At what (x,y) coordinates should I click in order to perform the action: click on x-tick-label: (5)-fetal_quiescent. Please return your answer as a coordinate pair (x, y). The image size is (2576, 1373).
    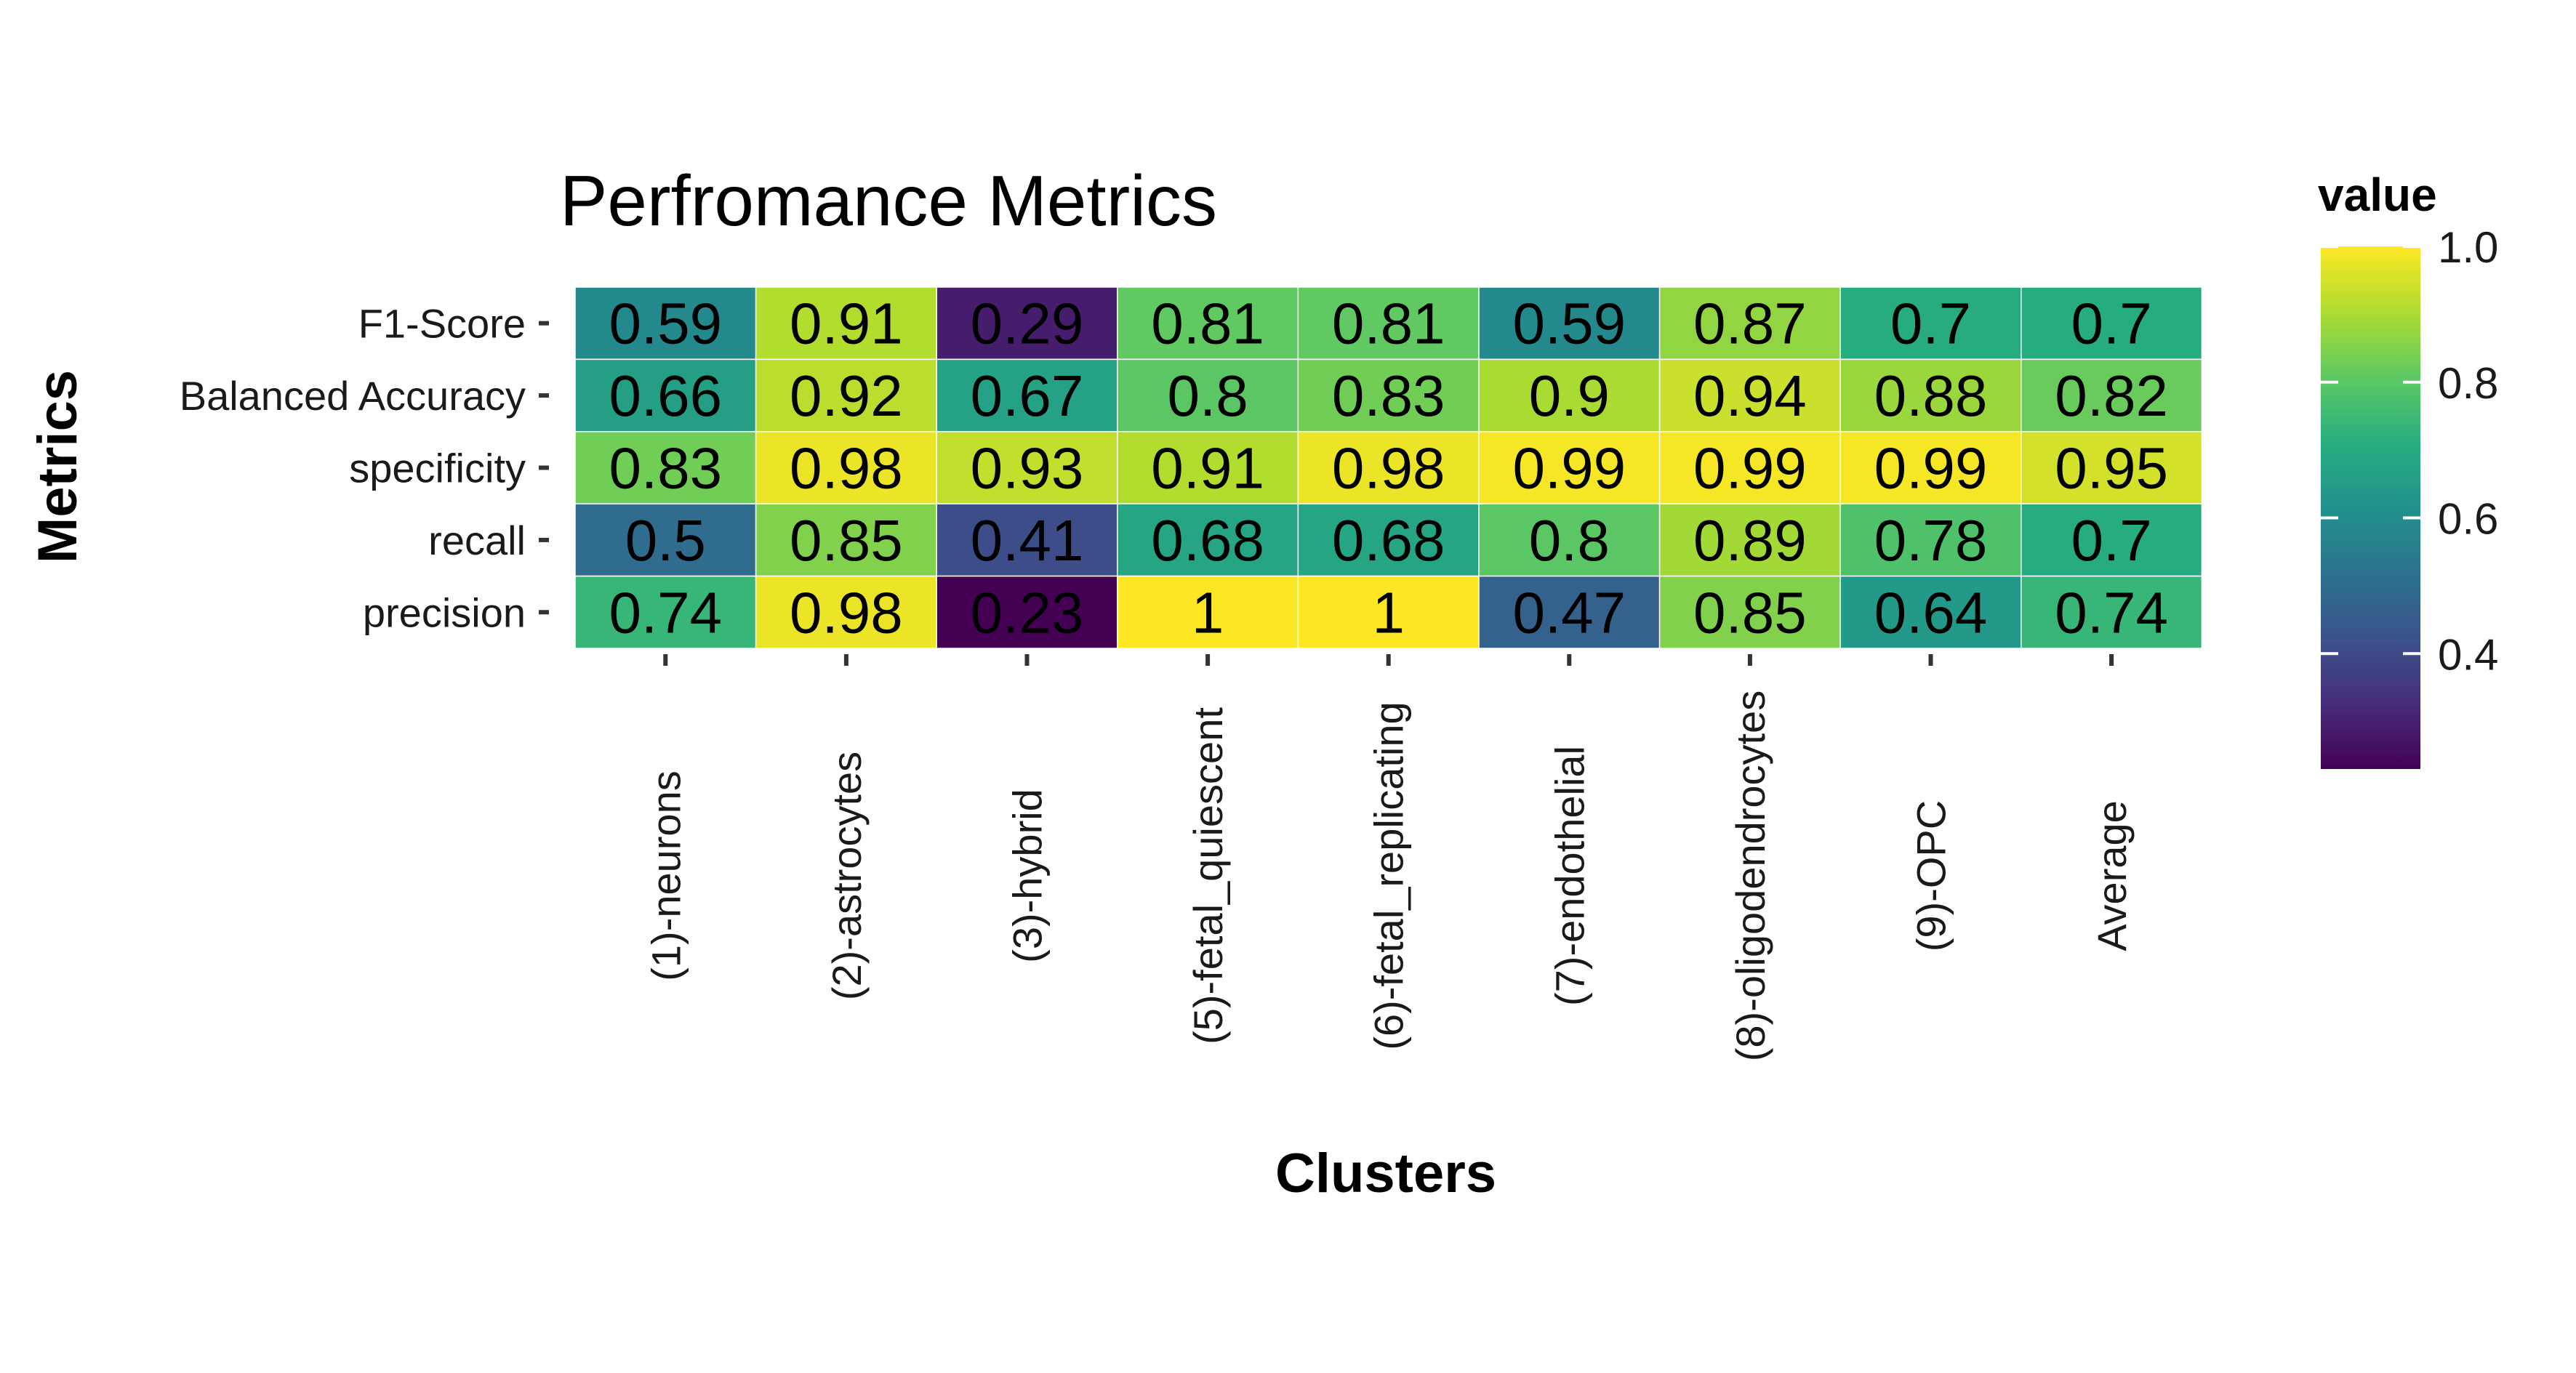
    Looking at the image, I should click on (1208, 875).